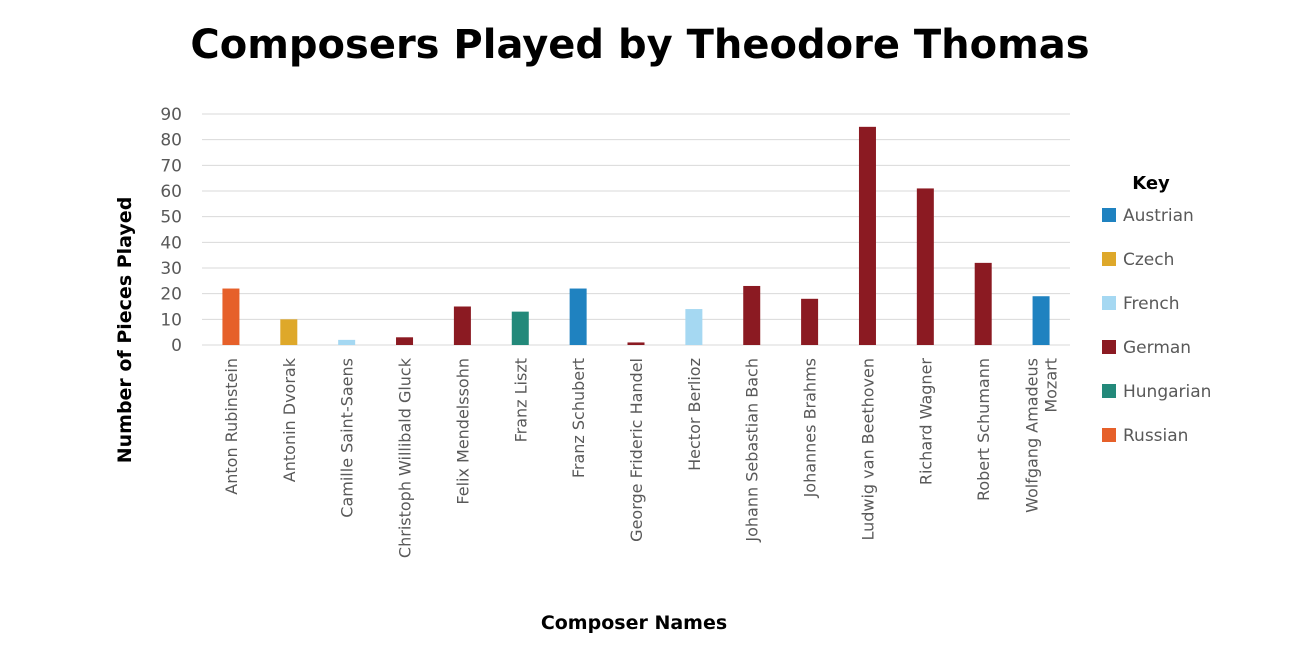  Describe the element at coordinates (405, 457) in the screenshot. I see `x-category-label: Christoph Willibald Gluck` at that location.